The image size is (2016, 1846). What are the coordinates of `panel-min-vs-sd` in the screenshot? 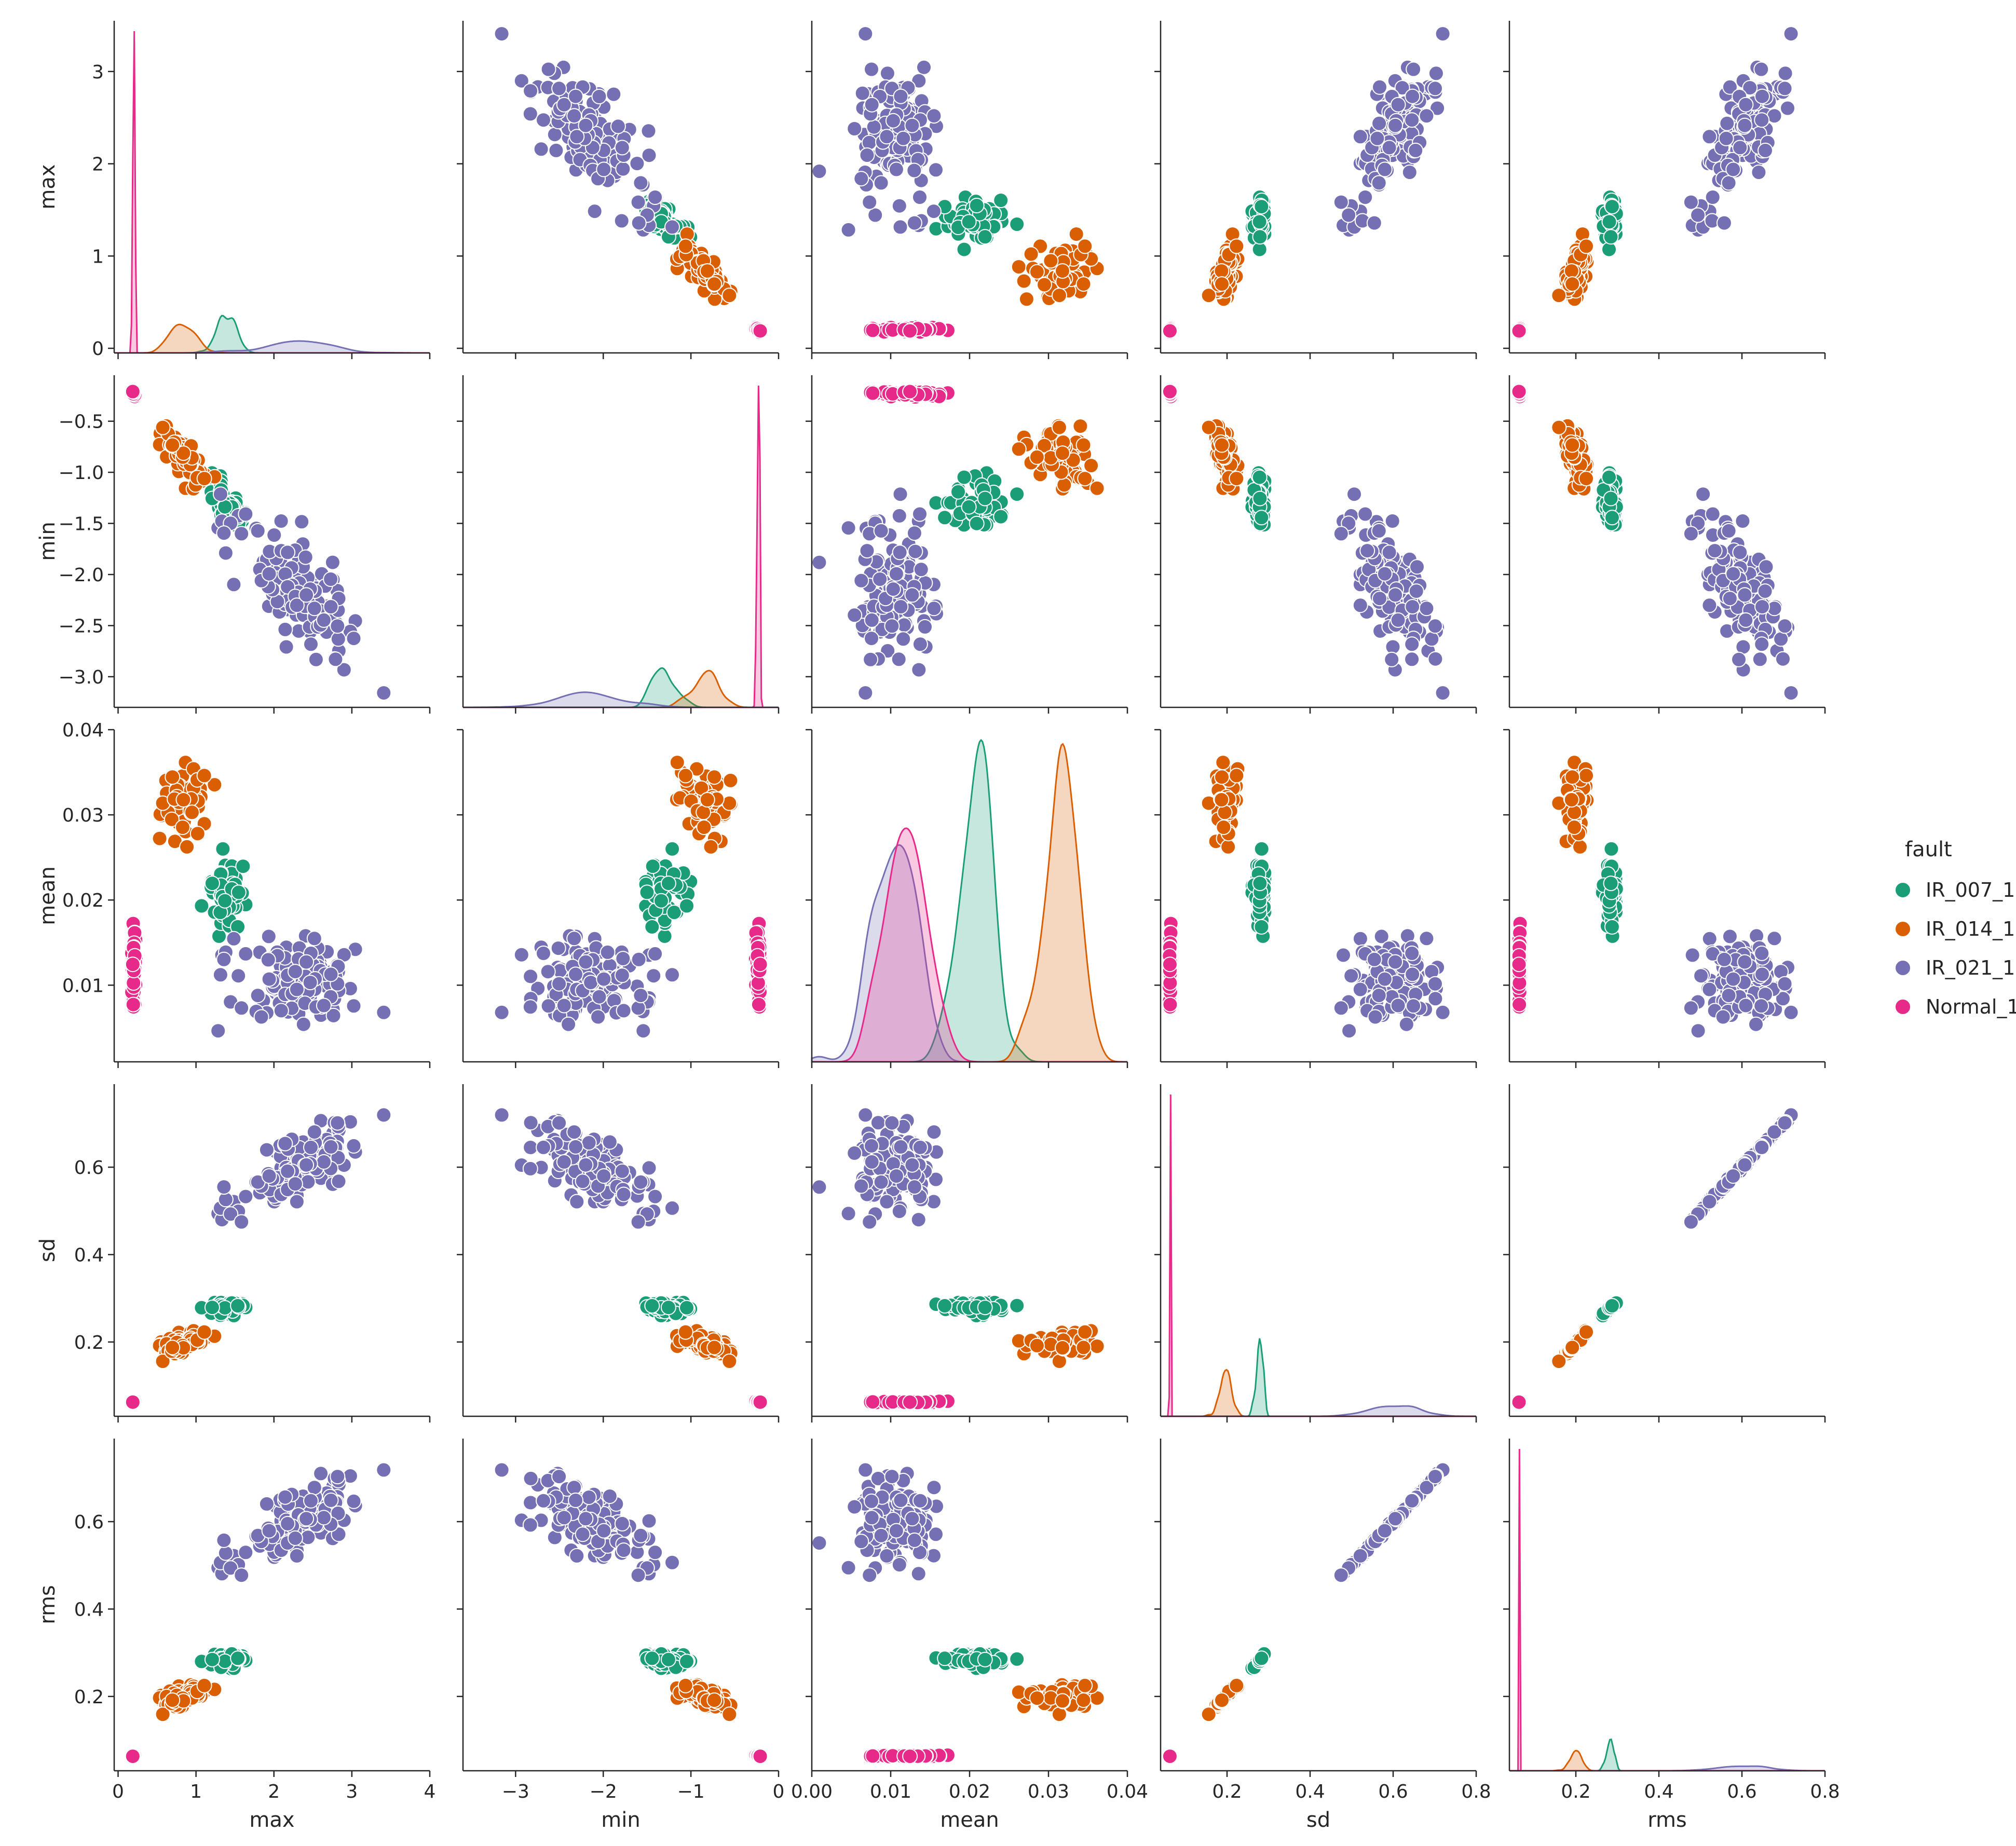 It's located at (1316, 544).